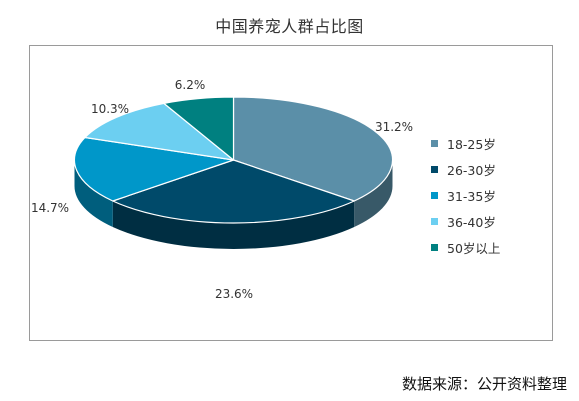 Image resolution: width=579 pixels, height=401 pixels. I want to click on legend-item: 26-30岁, so click(465, 169).